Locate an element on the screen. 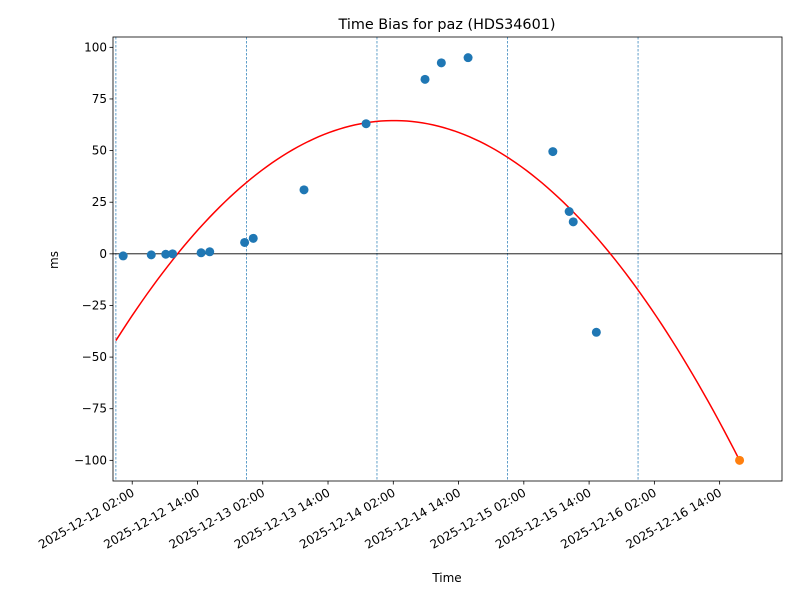  y-axis-label: ms is located at coordinates (54, 260).